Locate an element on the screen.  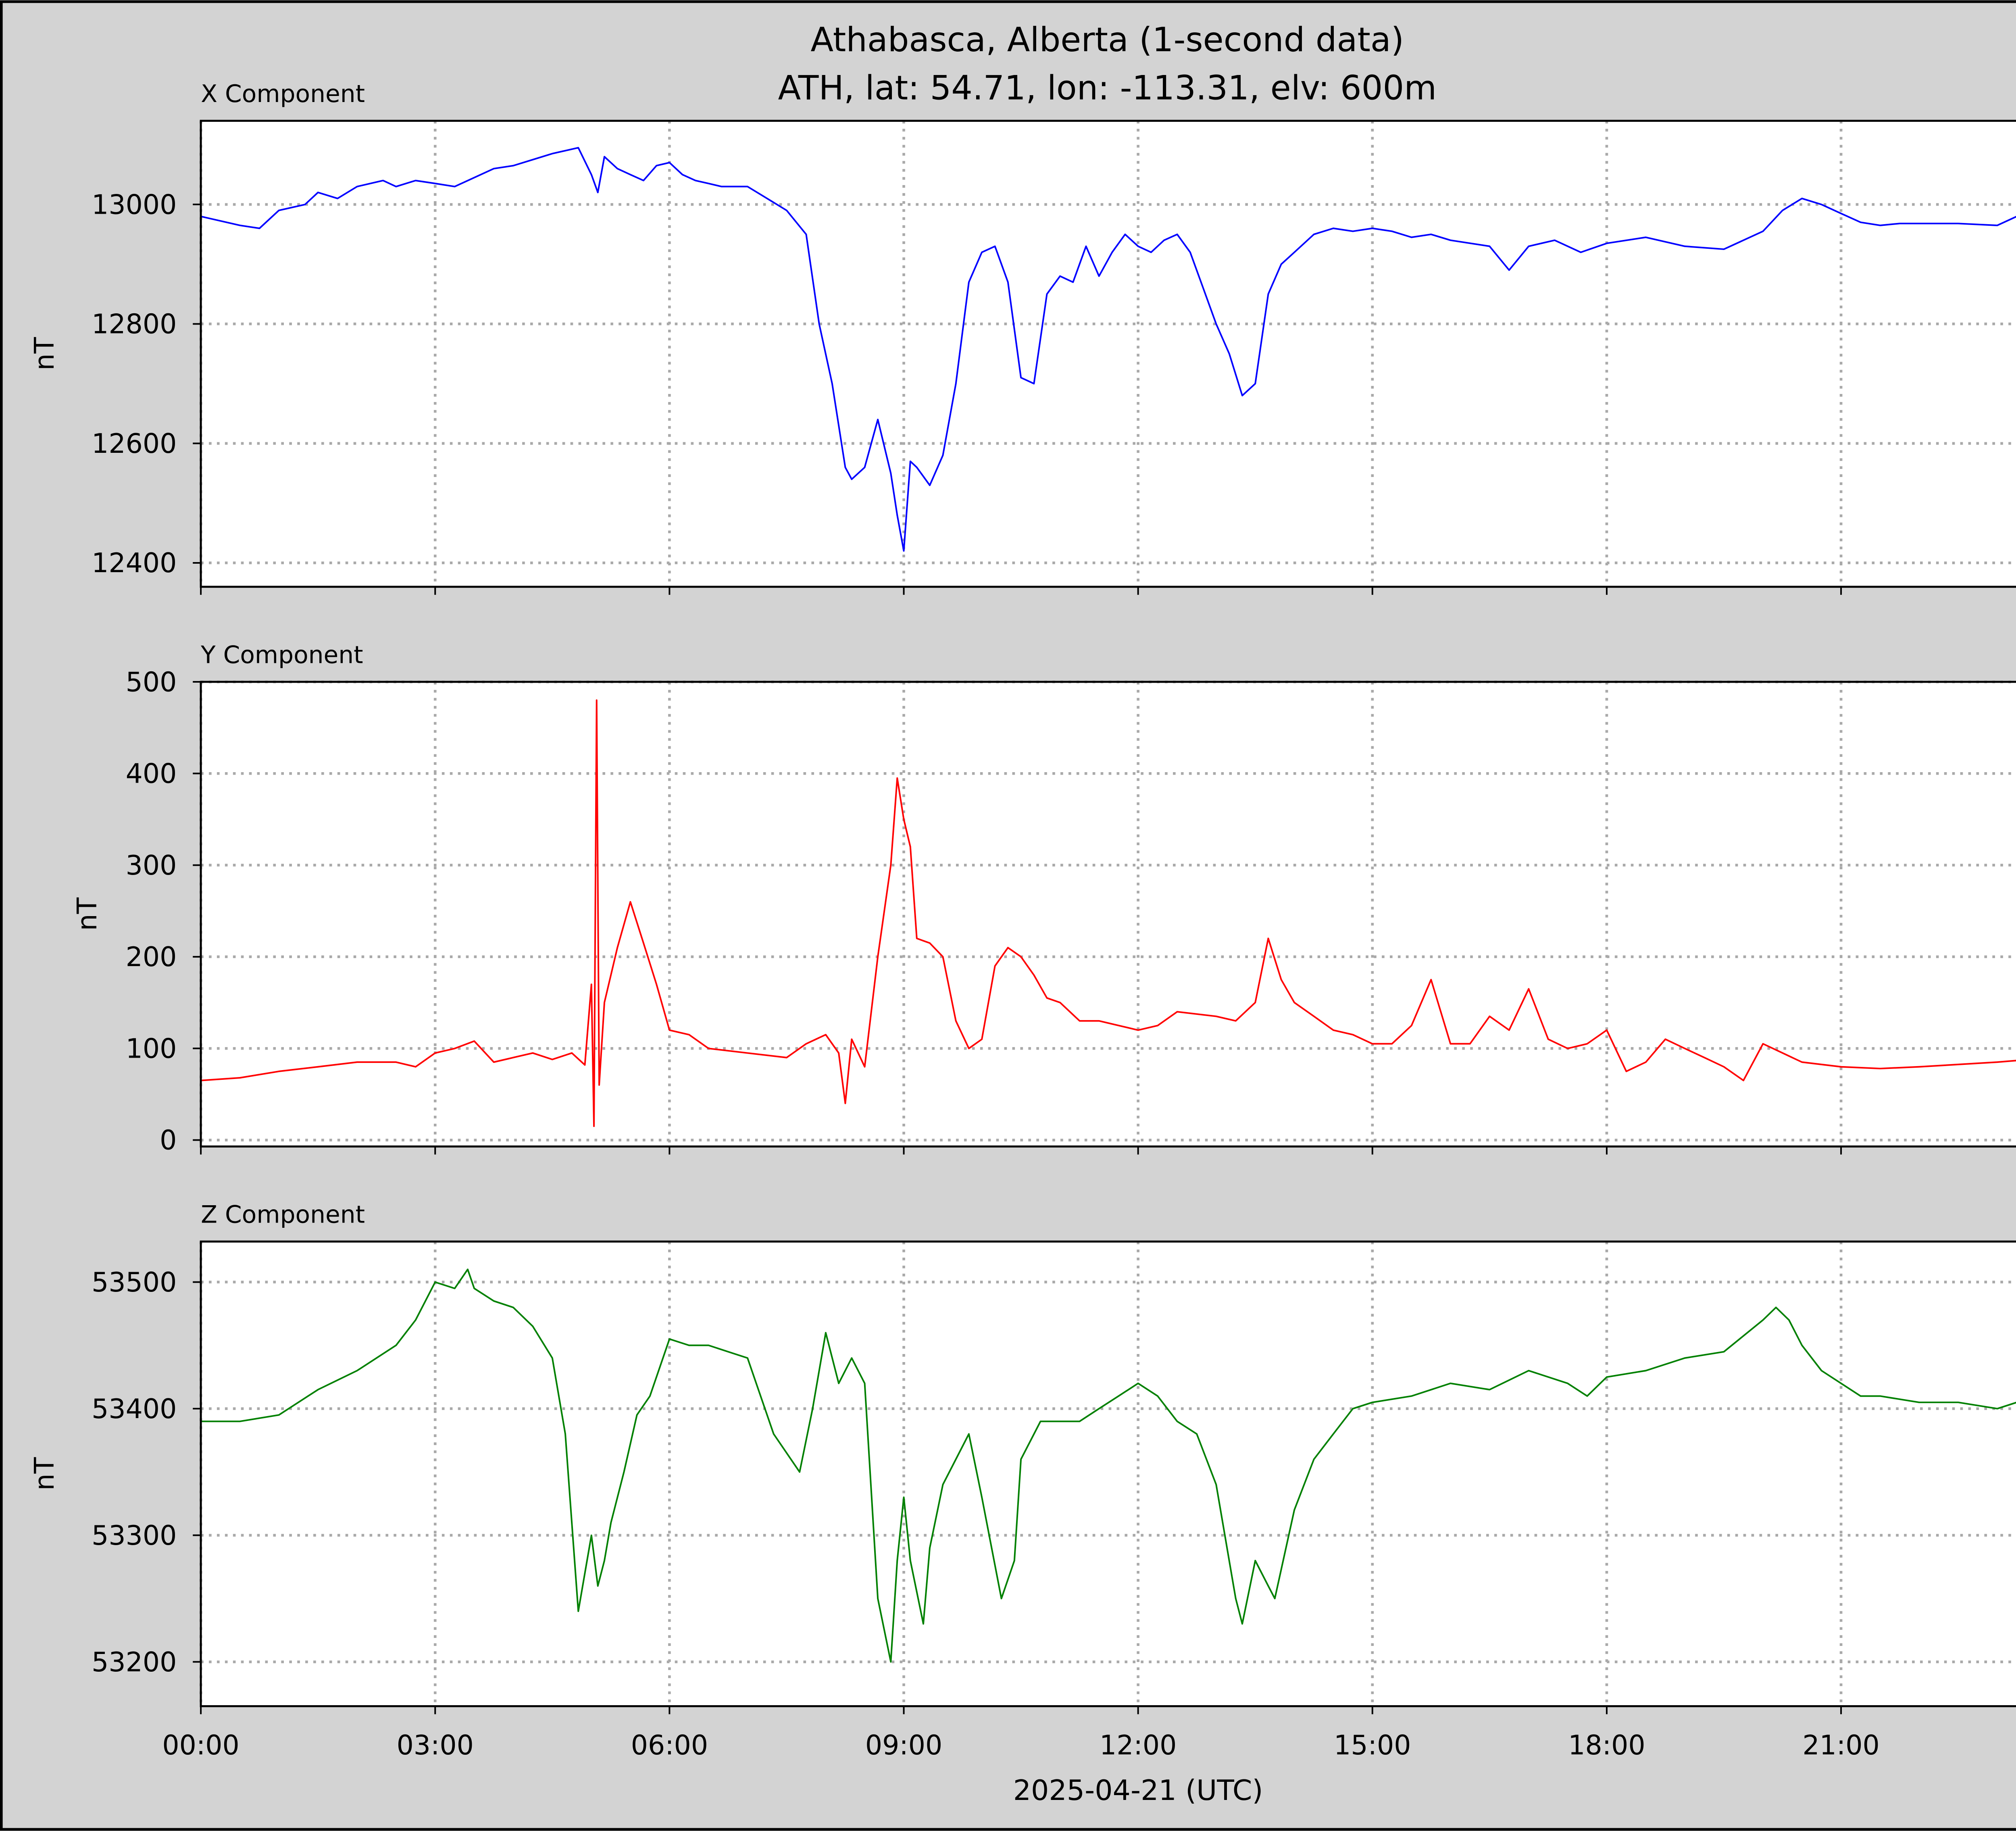
figure-title-line2: ATH, lat: 54.71, lon: -113.31, elv: 600m is located at coordinates (1107, 87).